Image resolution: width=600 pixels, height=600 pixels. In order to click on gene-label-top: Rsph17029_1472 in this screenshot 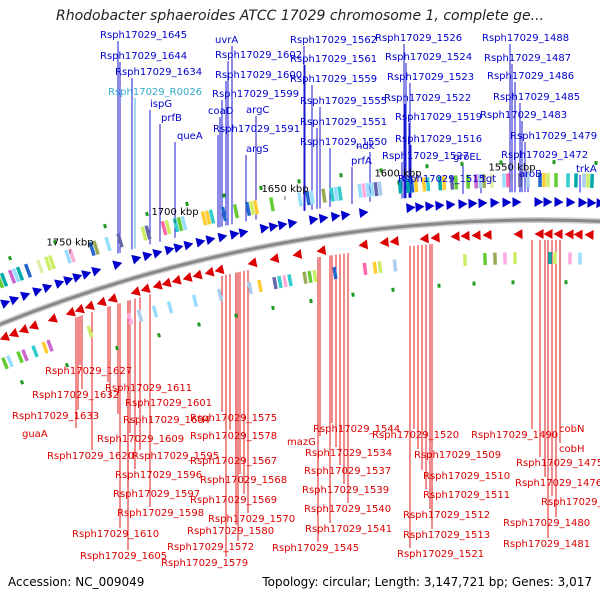, I will do `click(544, 155)`.